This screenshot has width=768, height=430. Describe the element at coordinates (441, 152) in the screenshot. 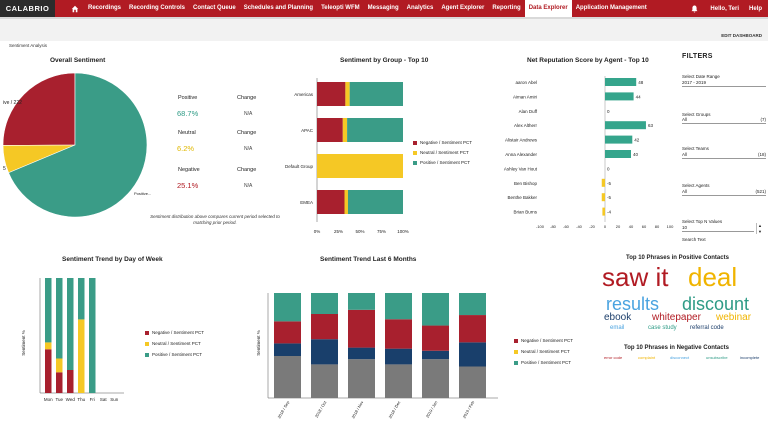

I see `legend-neutral: Neutral / Sentiment PCT` at that location.